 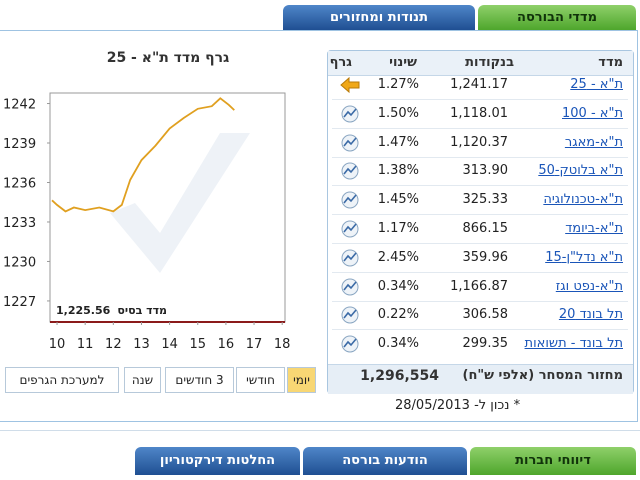 What do you see at coordinates (226, 344) in the screenshot?
I see `x-tick-label: 16` at bounding box center [226, 344].